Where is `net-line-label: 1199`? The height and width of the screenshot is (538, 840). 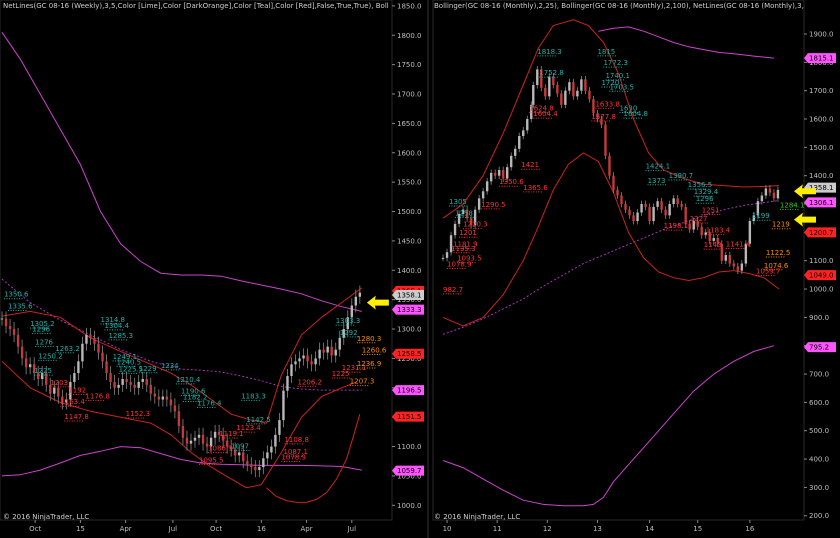 net-line-label: 1199 is located at coordinates (761, 216).